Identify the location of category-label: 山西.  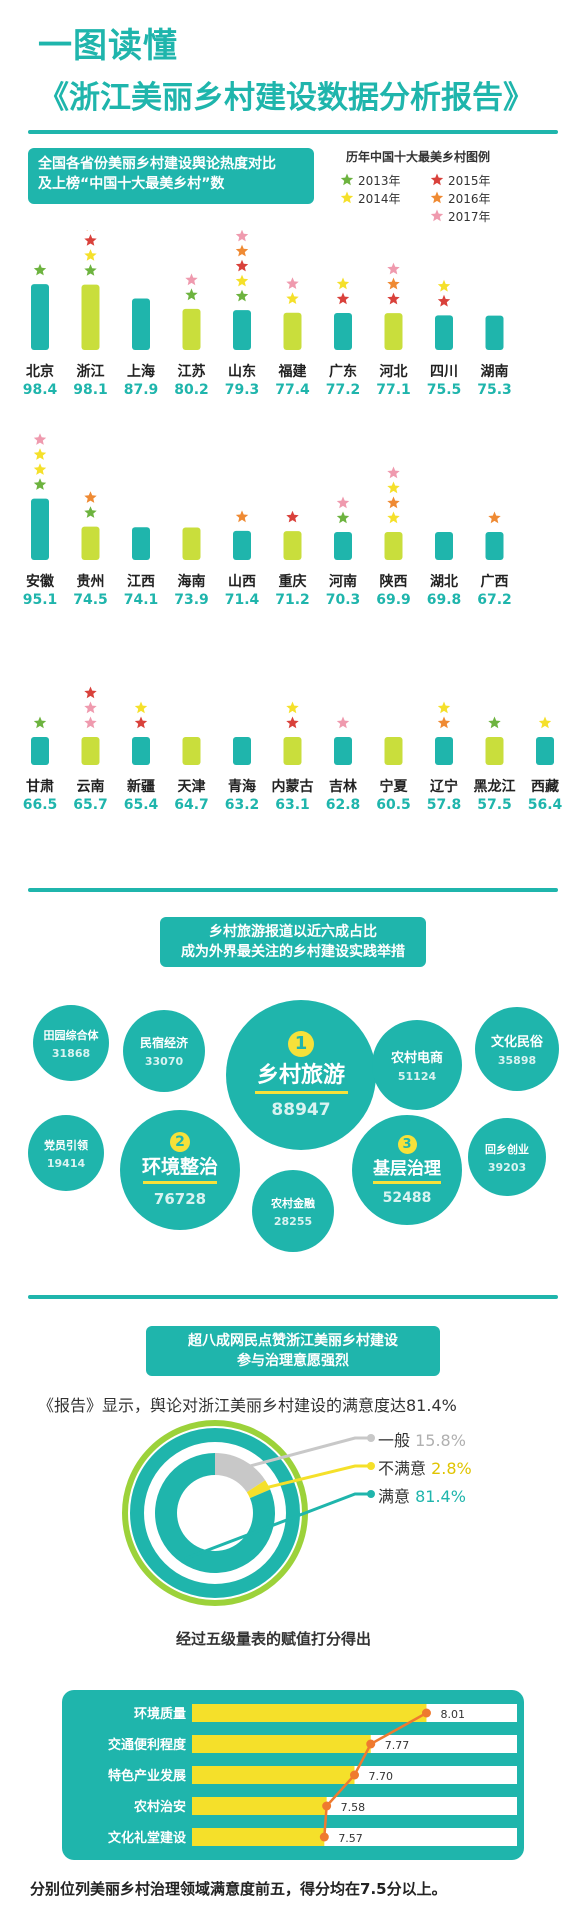
(242, 582).